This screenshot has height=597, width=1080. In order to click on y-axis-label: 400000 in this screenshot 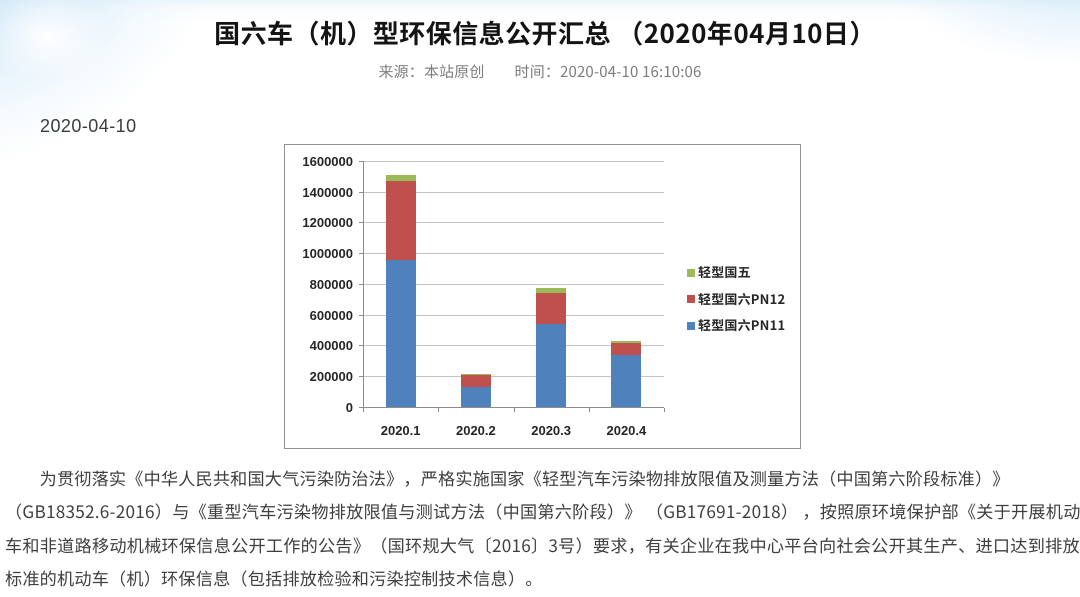, I will do `click(331, 345)`.